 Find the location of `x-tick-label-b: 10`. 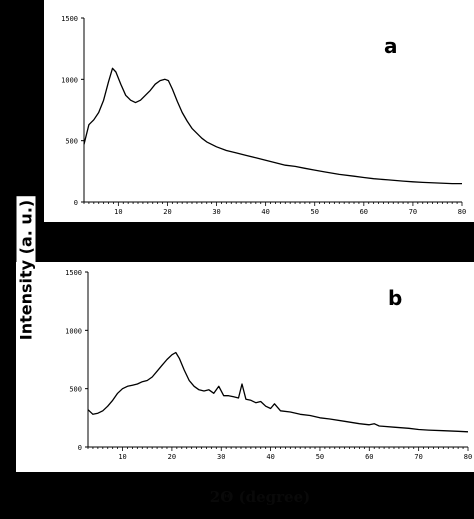

x-tick-label-b: 10 is located at coordinates (122, 457).